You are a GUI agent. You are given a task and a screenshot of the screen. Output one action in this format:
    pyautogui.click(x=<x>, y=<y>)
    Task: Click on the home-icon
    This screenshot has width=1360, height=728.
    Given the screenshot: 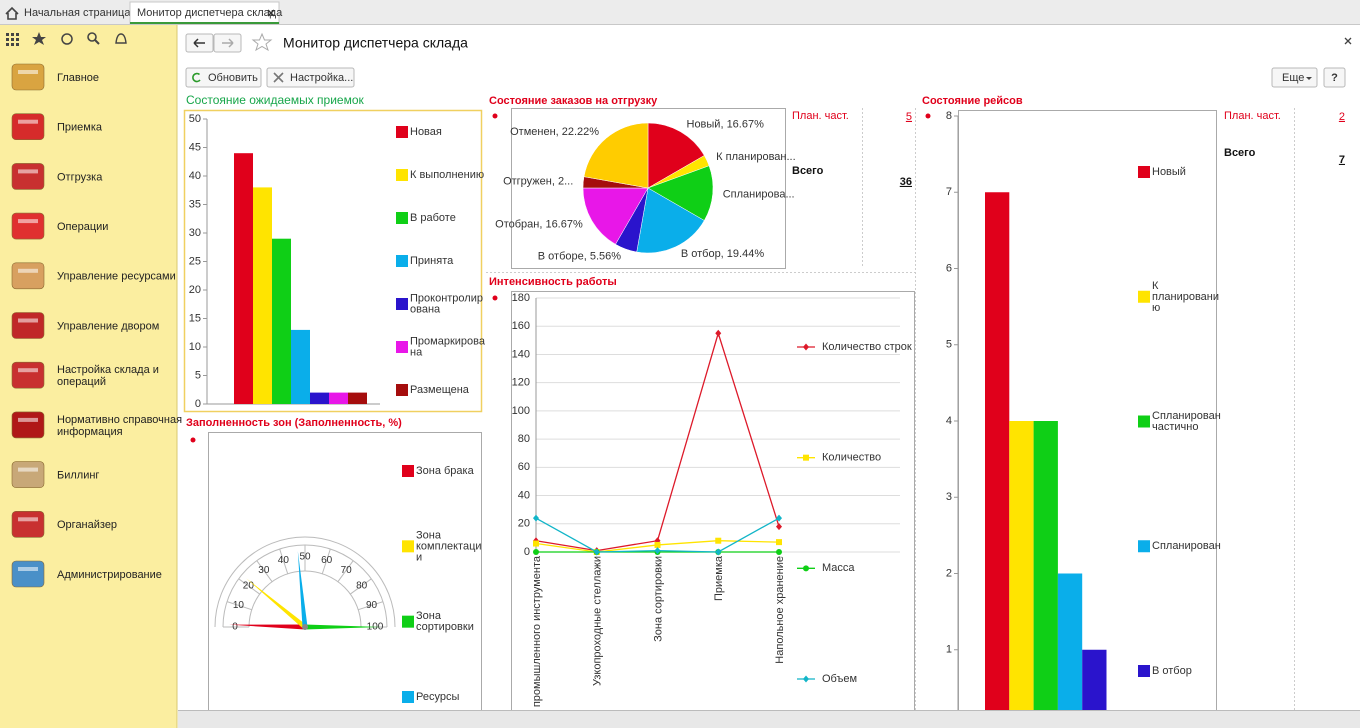 What is the action you would take?
    pyautogui.click(x=12, y=13)
    